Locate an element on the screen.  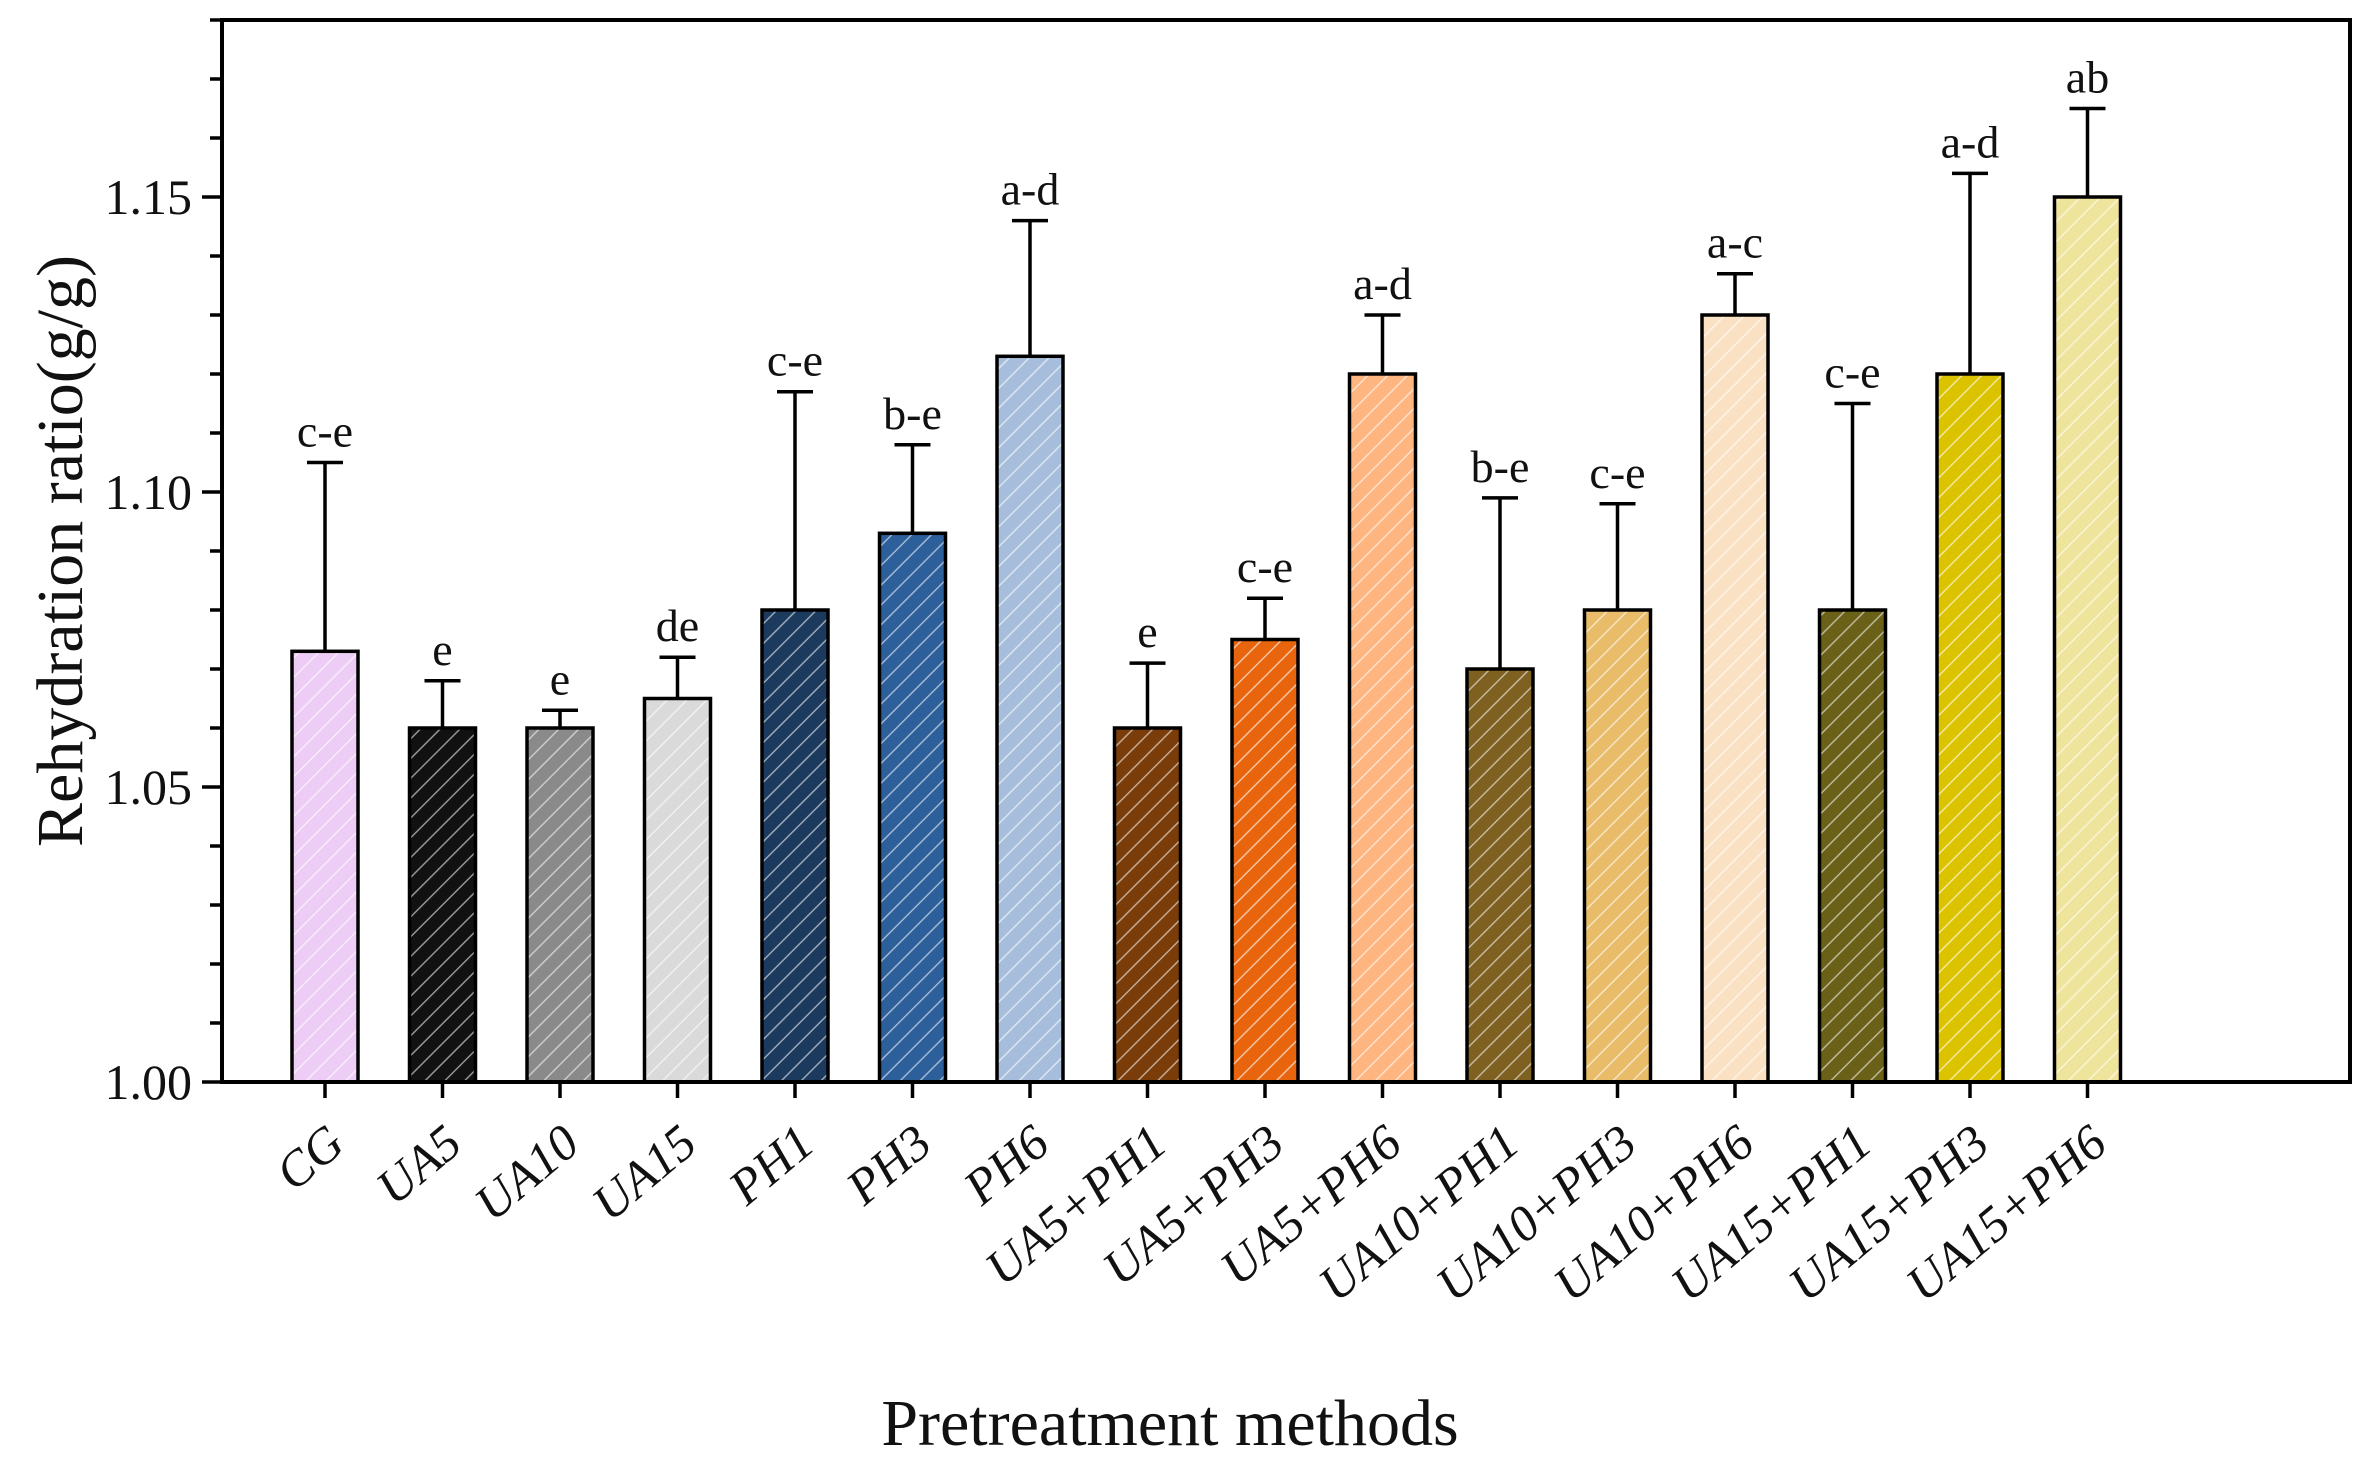
bar-ua15-plus-ph6 is located at coordinates (2087, 639).